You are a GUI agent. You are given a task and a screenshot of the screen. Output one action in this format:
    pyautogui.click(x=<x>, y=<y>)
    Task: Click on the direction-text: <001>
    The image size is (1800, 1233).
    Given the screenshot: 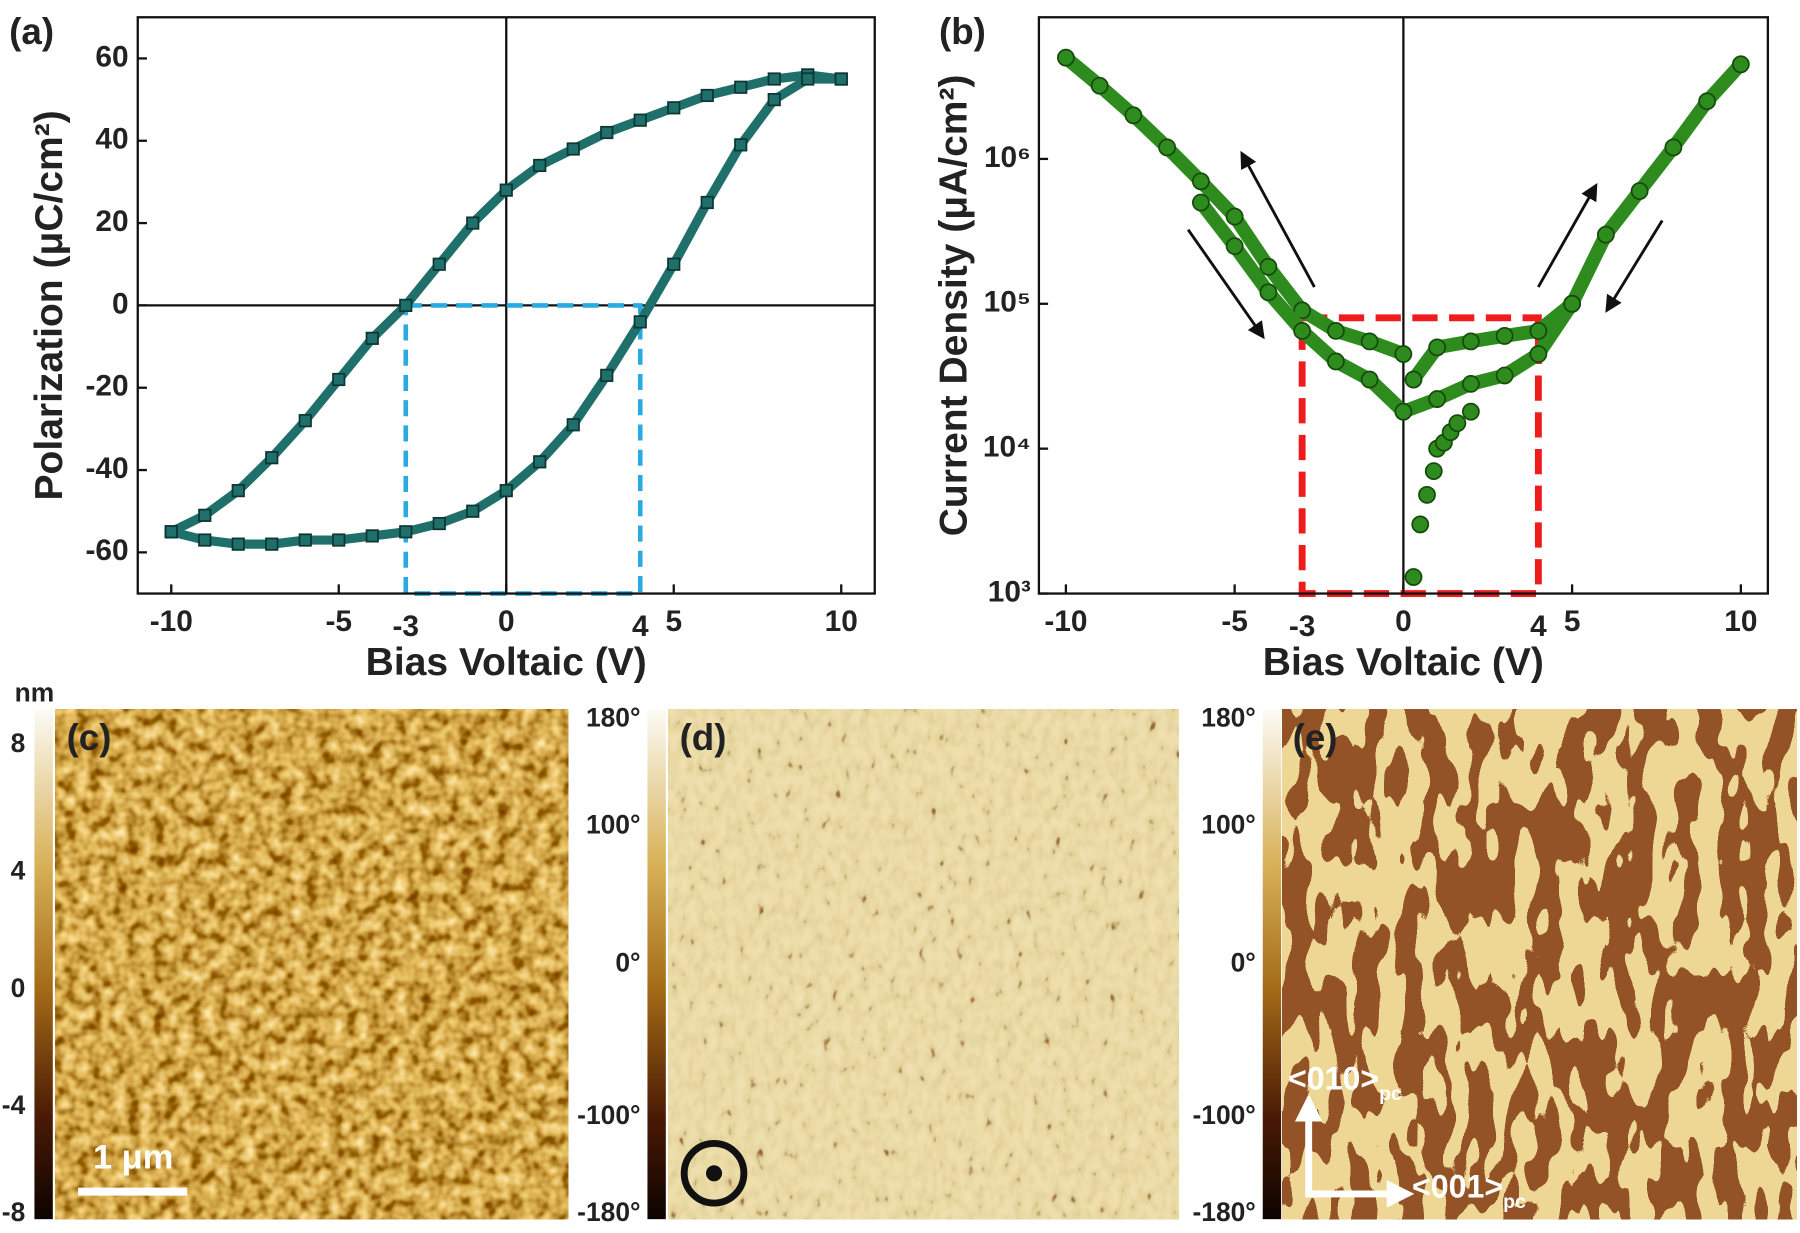 What is the action you would take?
    pyautogui.click(x=1457, y=1187)
    